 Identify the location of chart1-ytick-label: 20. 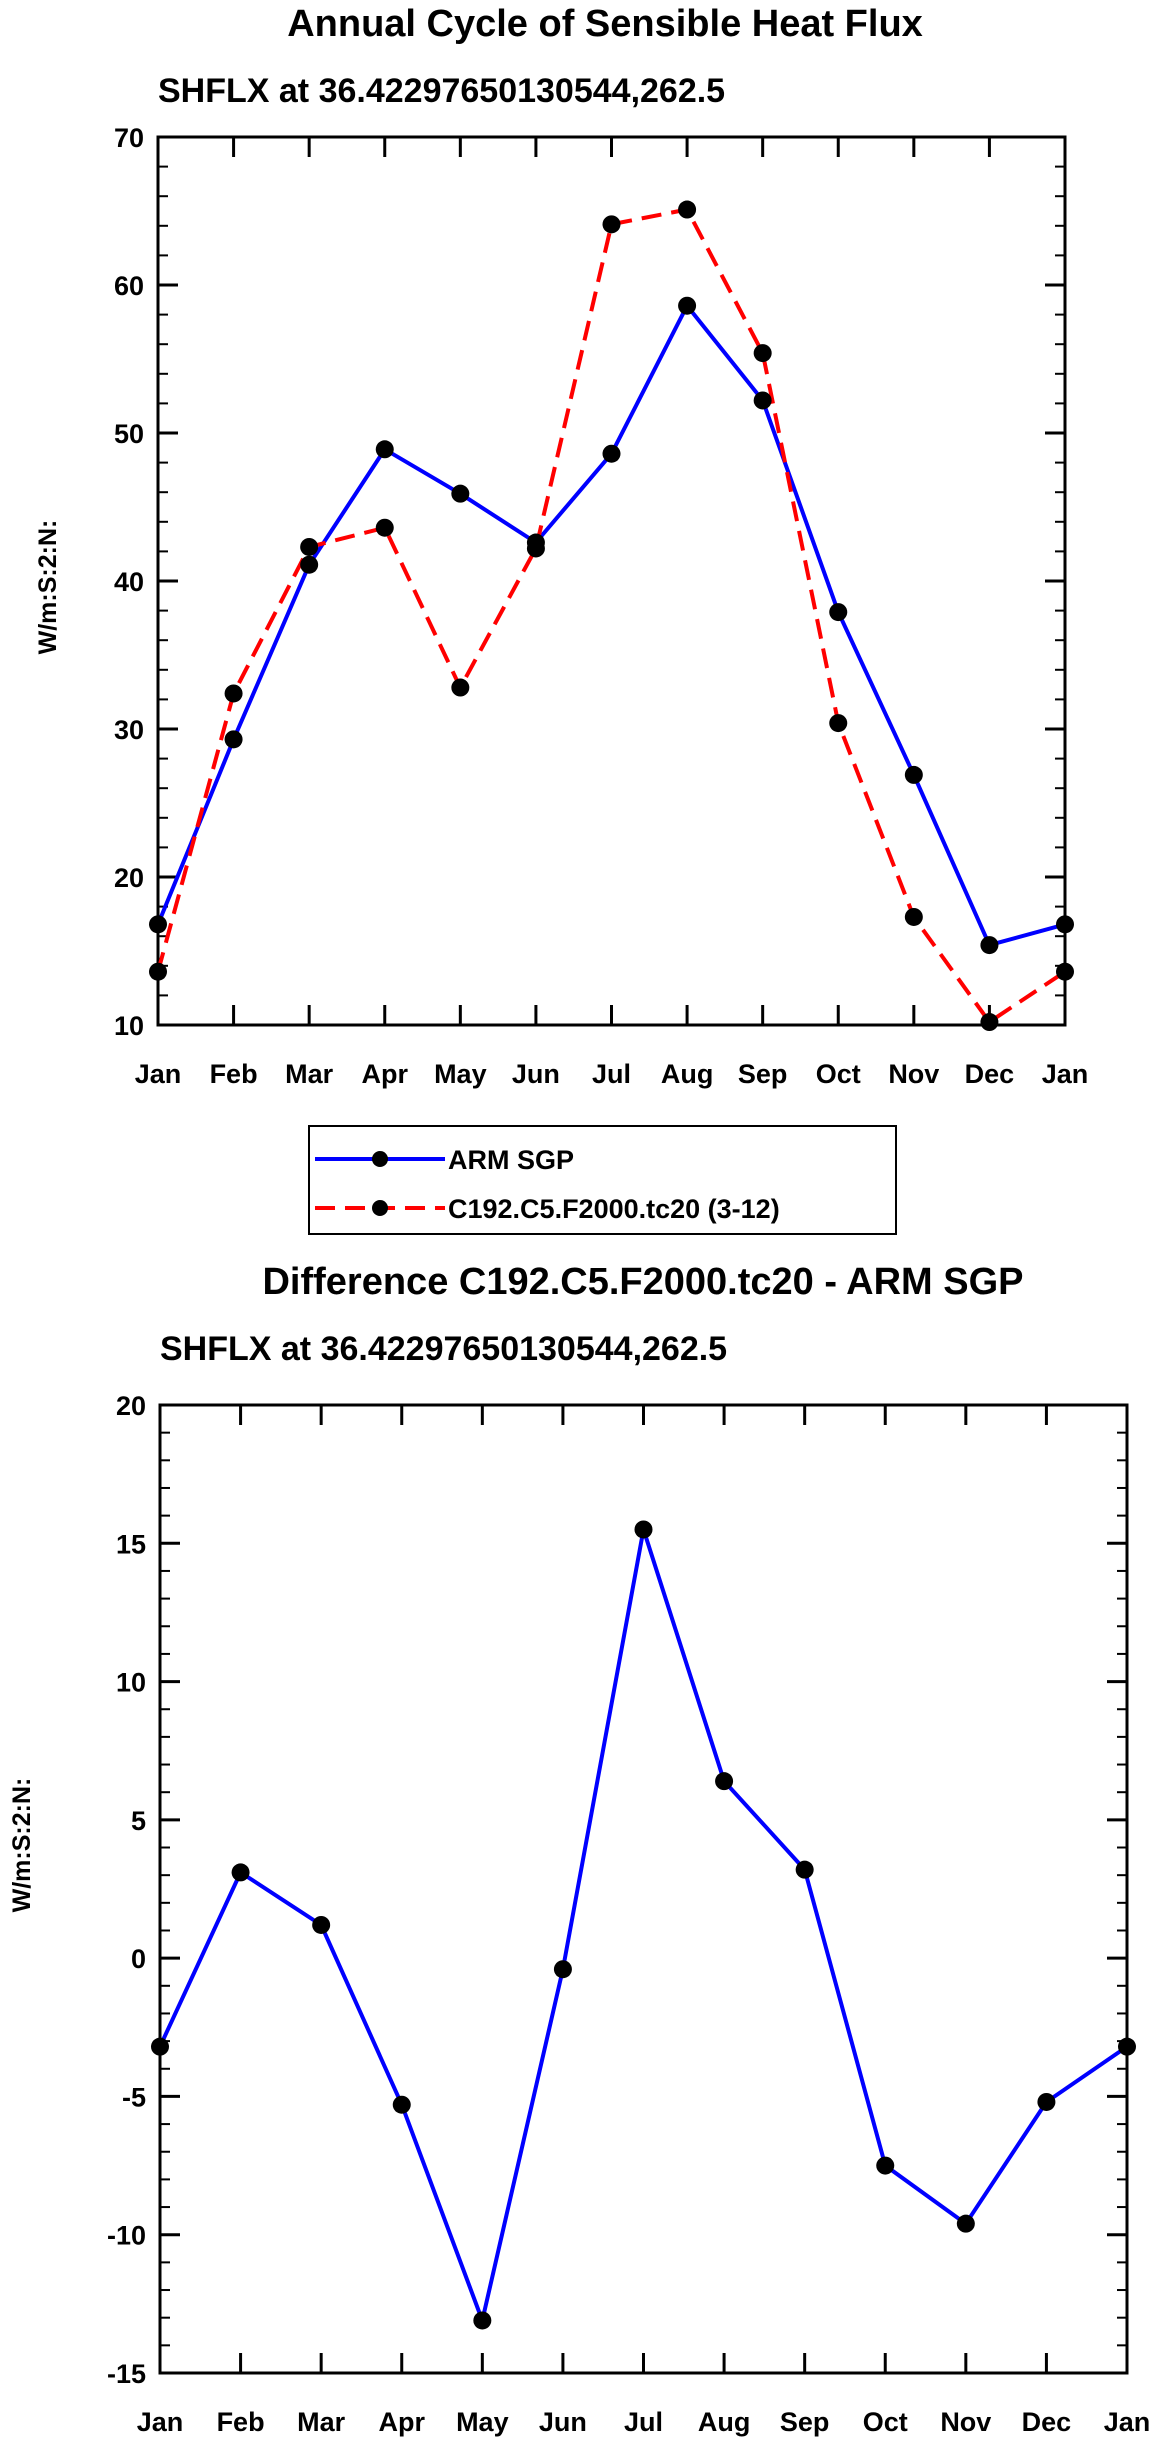
(129, 878).